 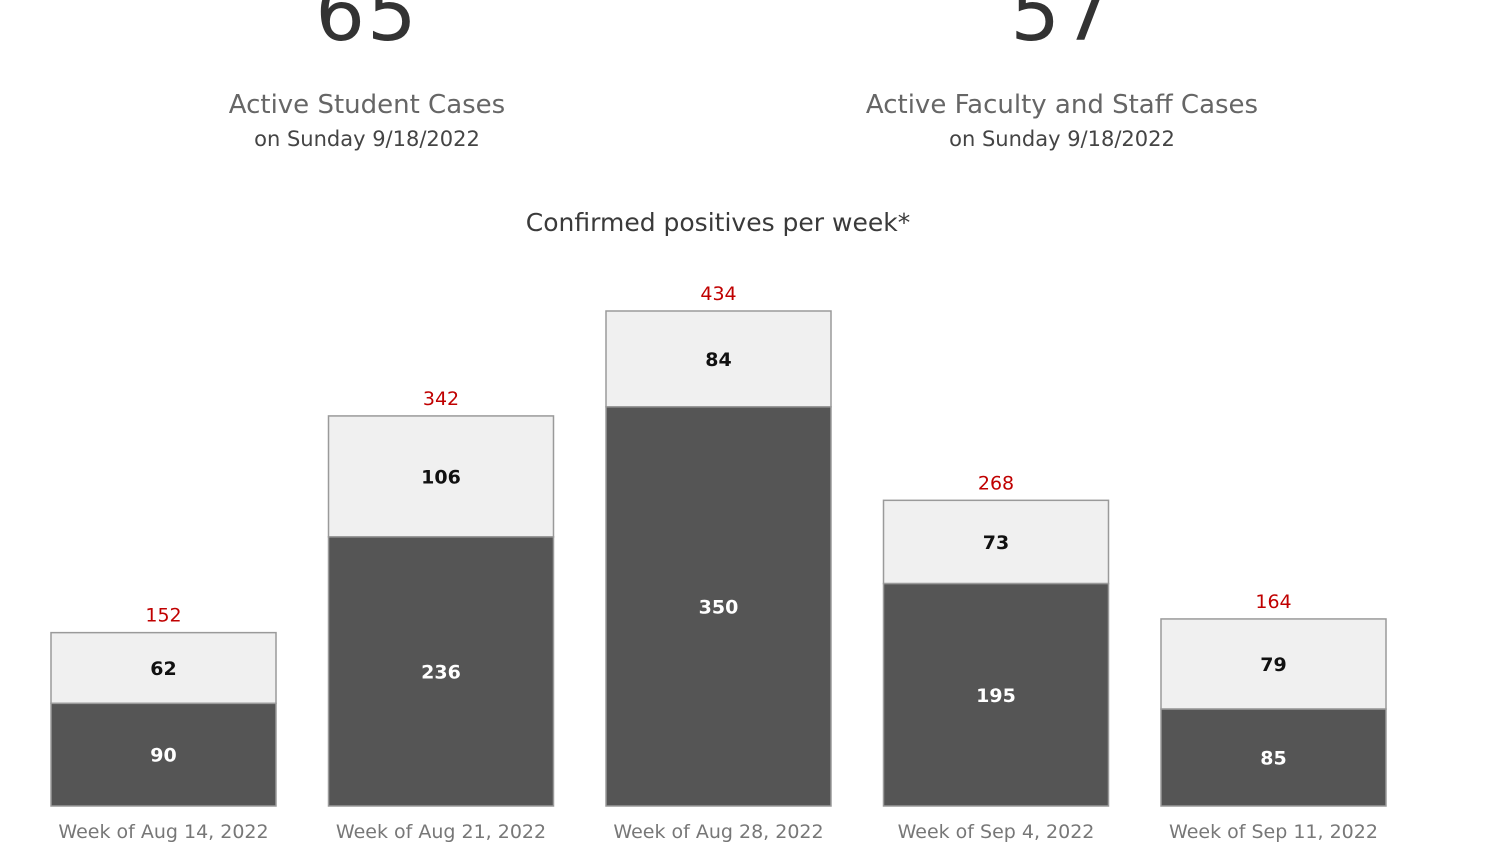 I want to click on staff-value-label: 79, so click(x=1273, y=665).